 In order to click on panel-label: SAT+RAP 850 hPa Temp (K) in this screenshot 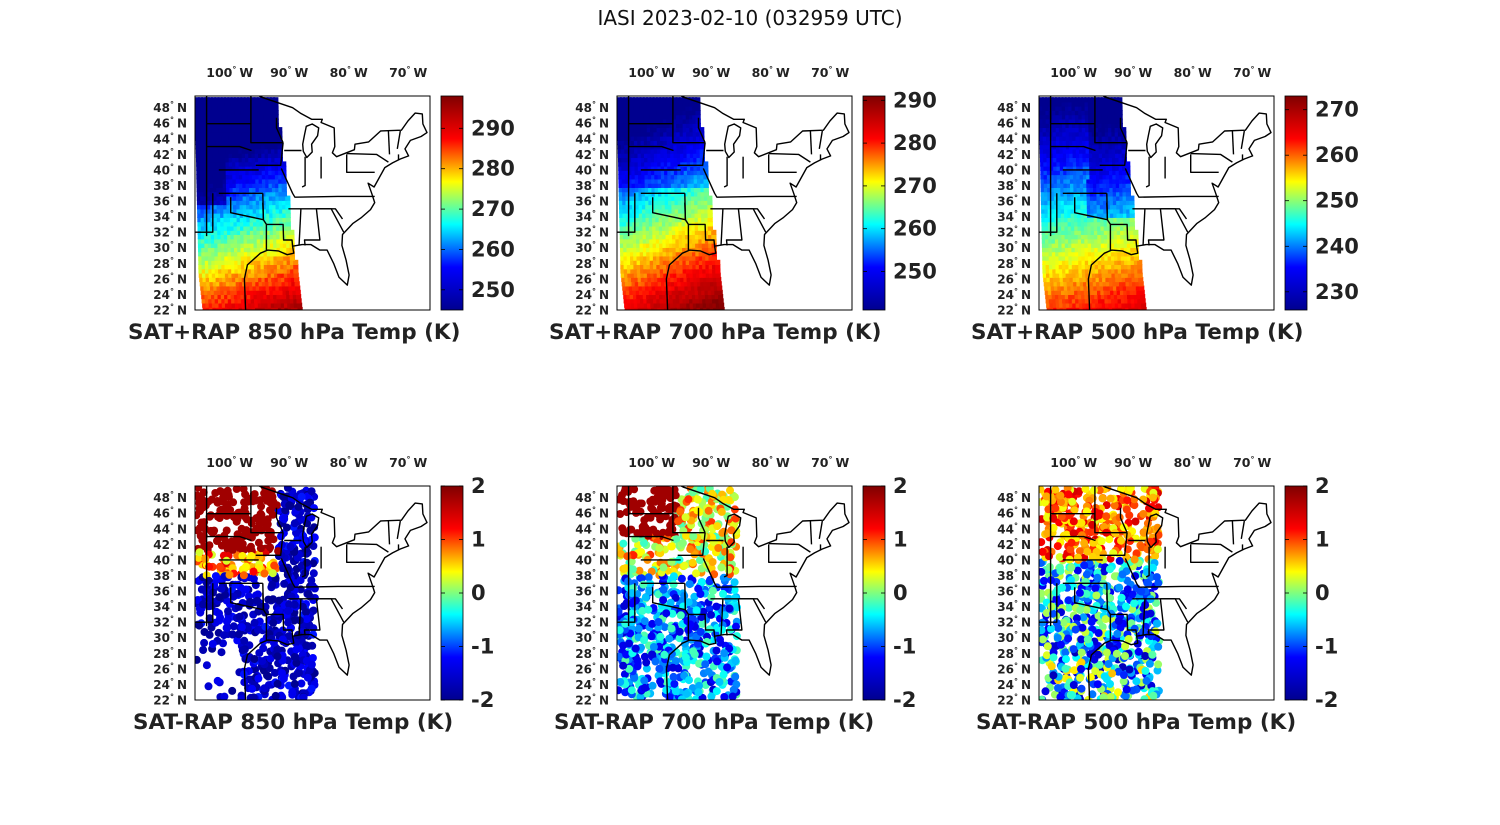, I will do `click(294, 332)`.